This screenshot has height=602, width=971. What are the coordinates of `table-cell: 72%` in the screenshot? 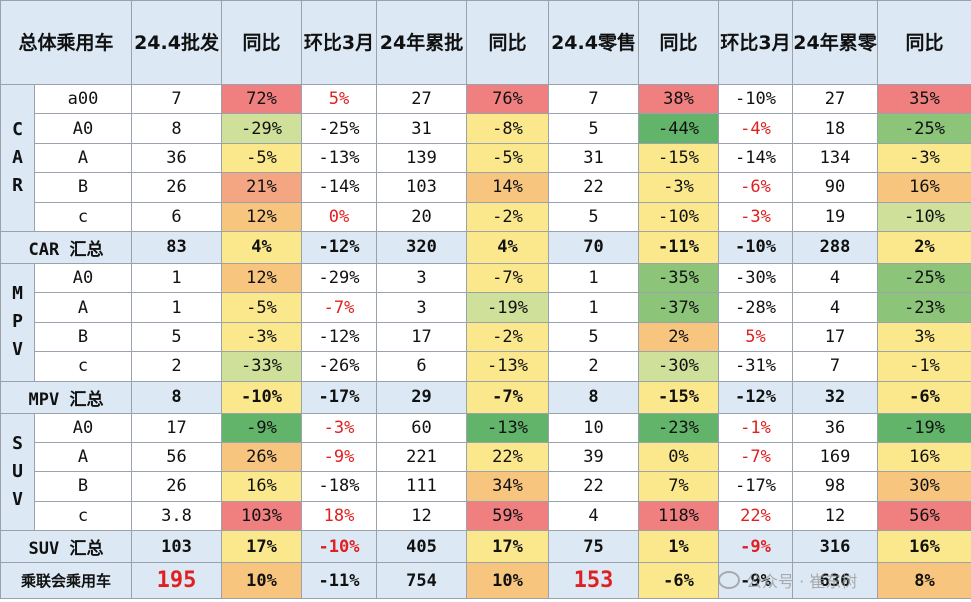 It's located at (262, 99).